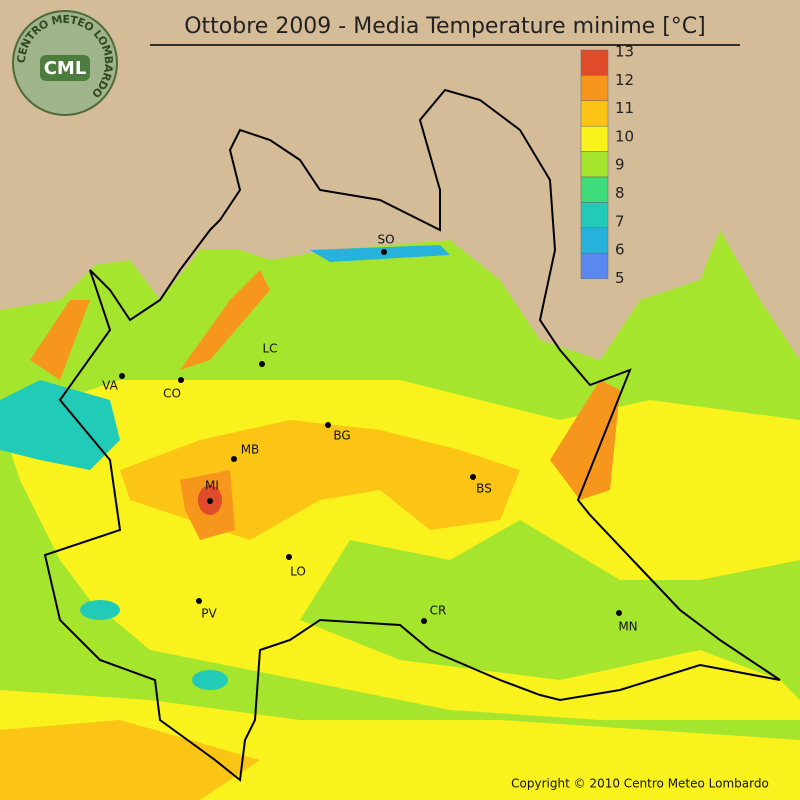 Image resolution: width=800 pixels, height=800 pixels. I want to click on city-label: CR, so click(438, 611).